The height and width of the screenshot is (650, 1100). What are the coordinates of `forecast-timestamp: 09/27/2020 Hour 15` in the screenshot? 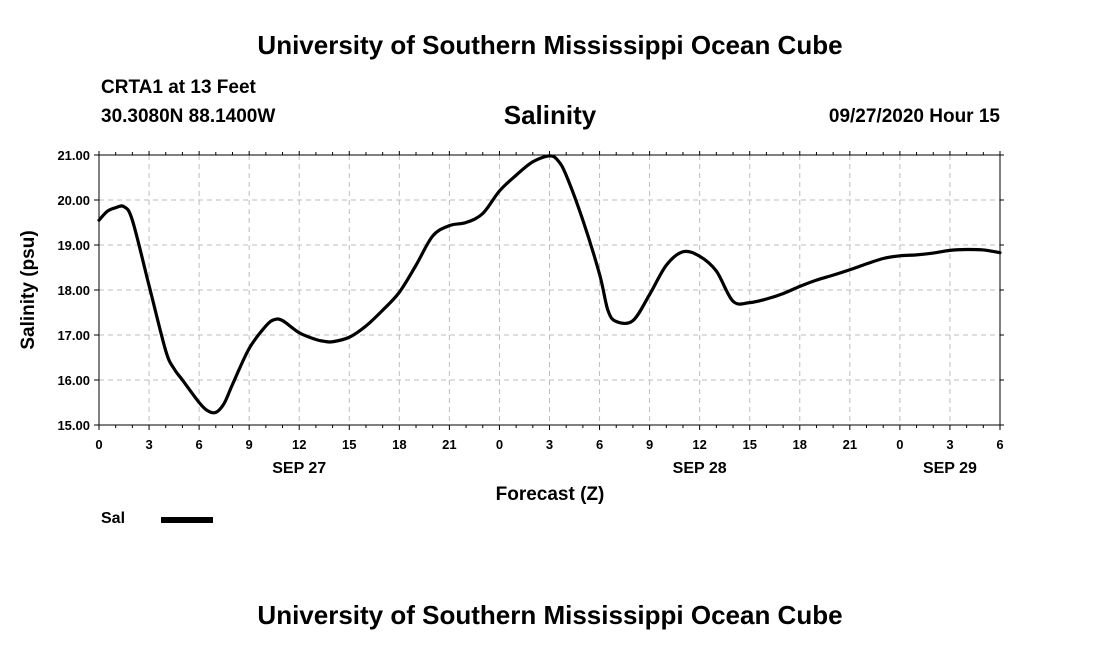 It's located at (914, 116).